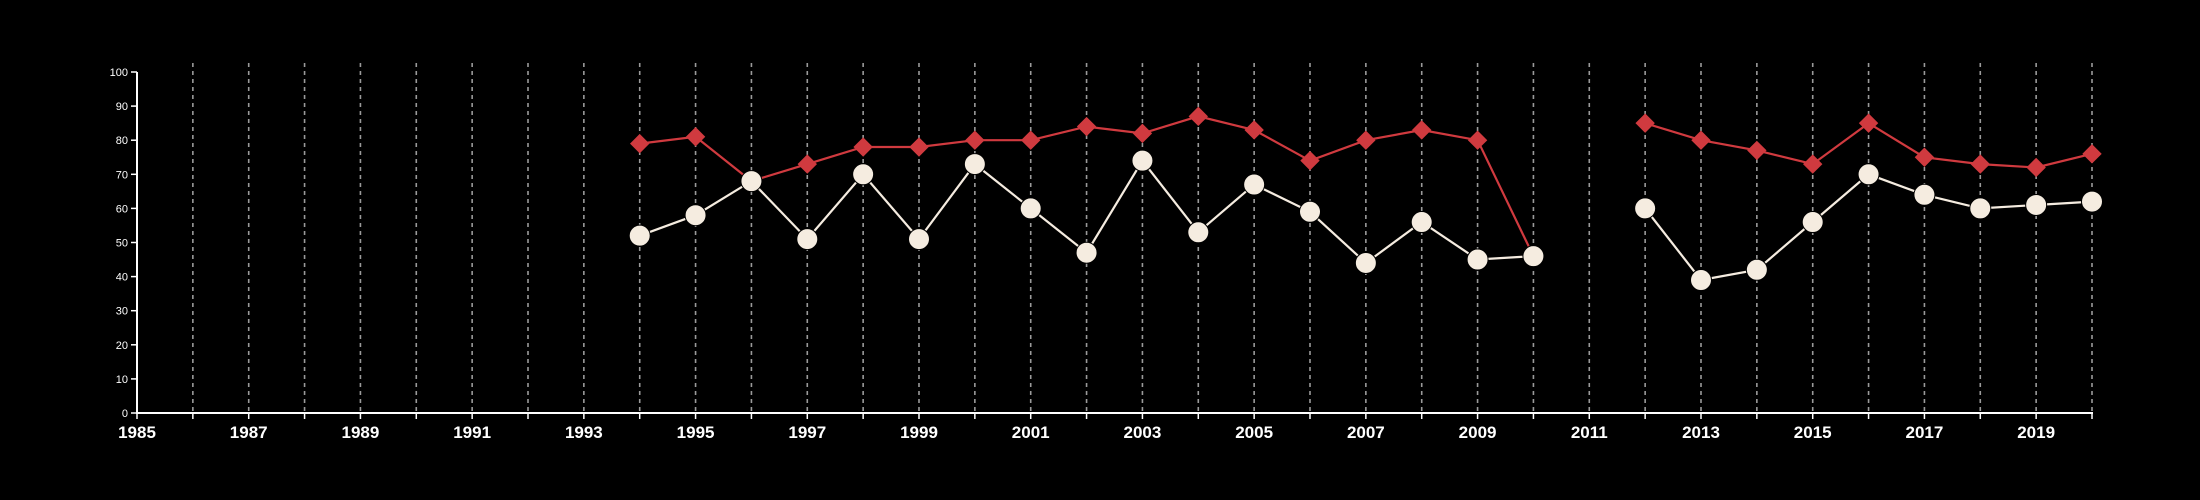  Describe the element at coordinates (122, 107) in the screenshot. I see `y-tick-label: 90` at that location.